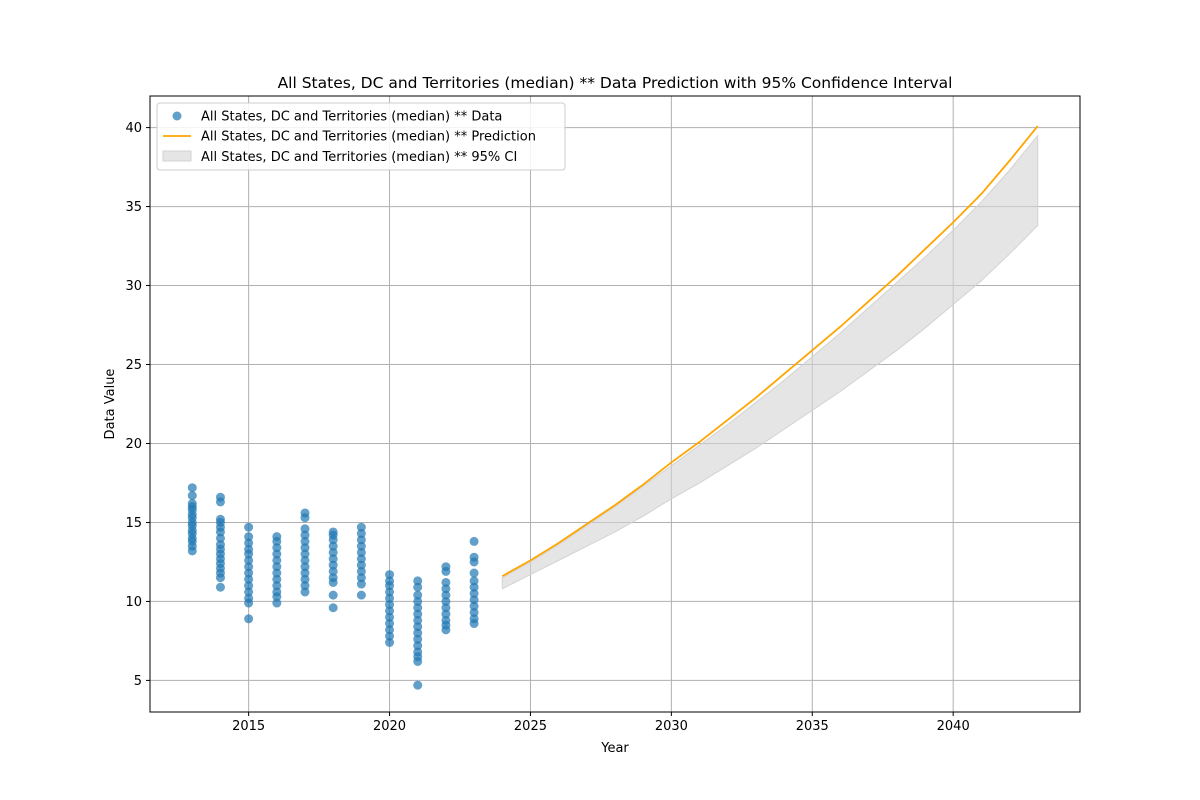  I want to click on y-tick-label: 25, so click(133, 365).